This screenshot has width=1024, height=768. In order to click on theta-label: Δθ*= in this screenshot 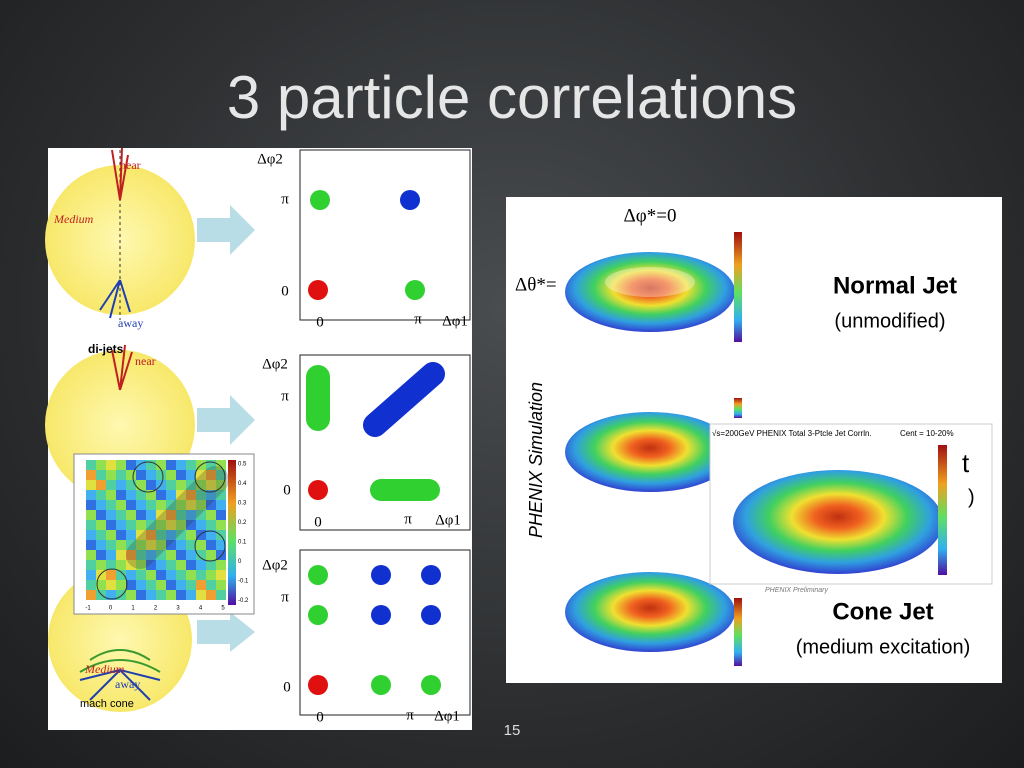, I will do `click(536, 284)`.